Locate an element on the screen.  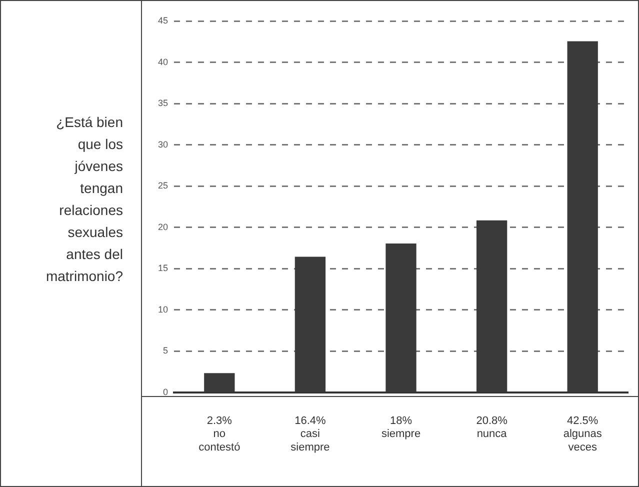
x-tick-label: casi siempre is located at coordinates (310, 441).